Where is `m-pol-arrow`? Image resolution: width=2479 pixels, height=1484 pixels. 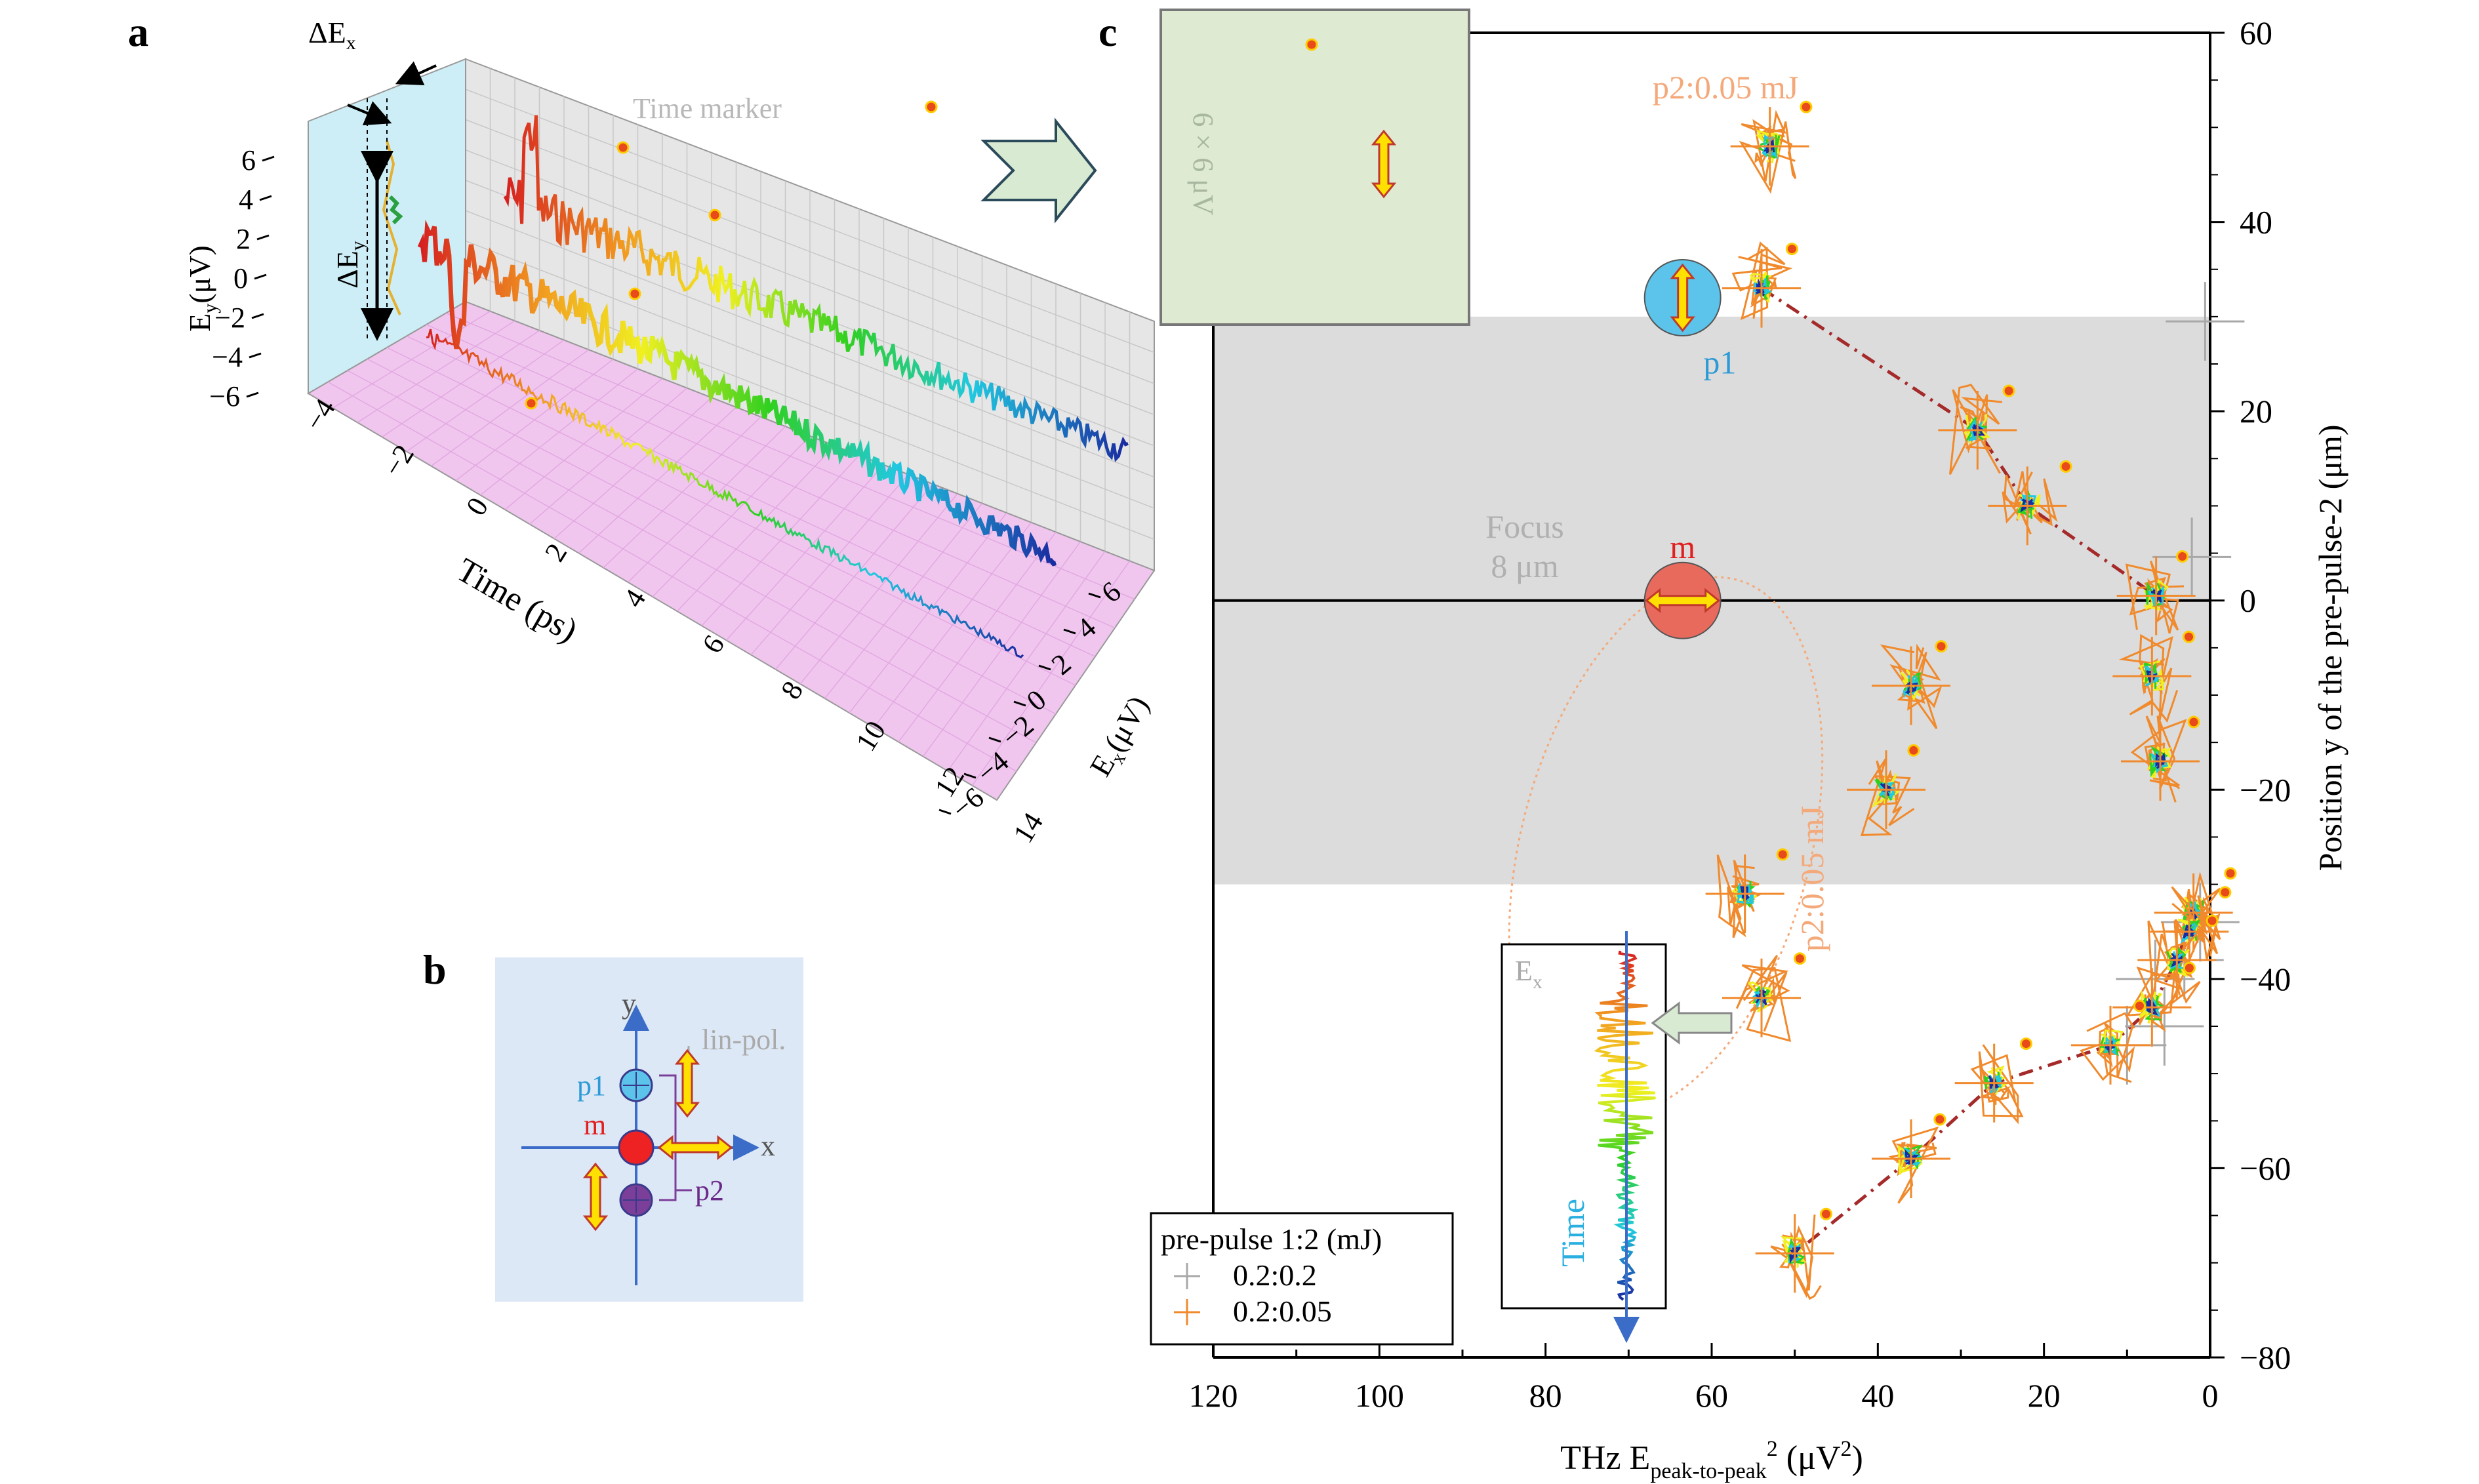 m-pol-arrow is located at coordinates (1683, 600).